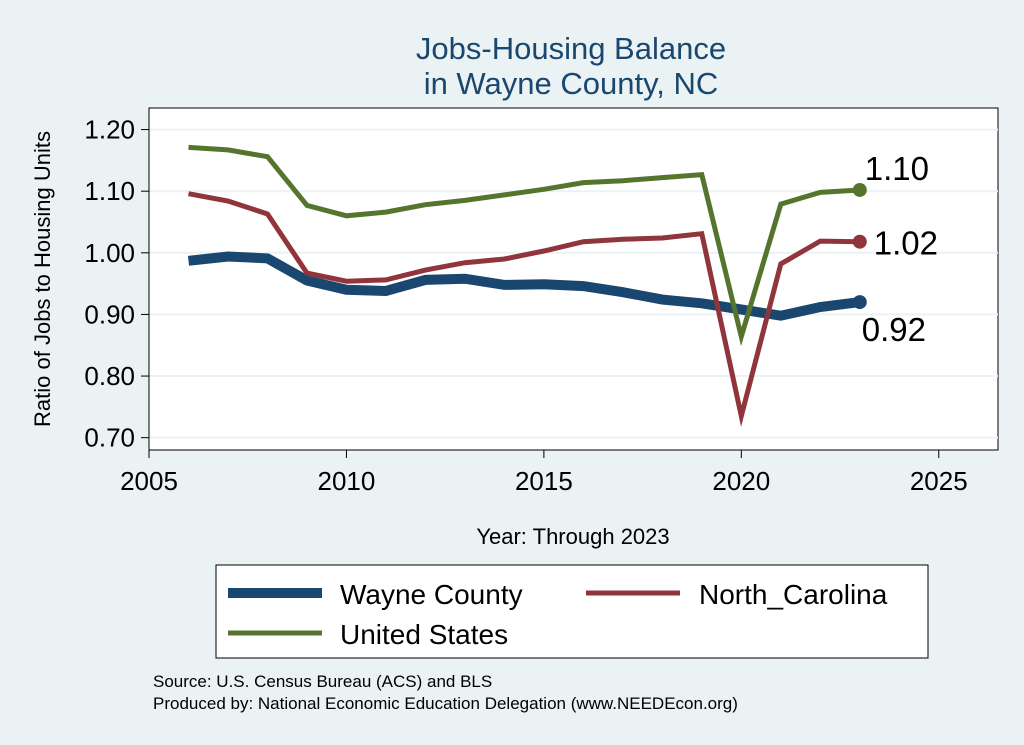 This screenshot has width=1024, height=745. What do you see at coordinates (897, 168) in the screenshot?
I see `end-label-united-states: 1.10` at bounding box center [897, 168].